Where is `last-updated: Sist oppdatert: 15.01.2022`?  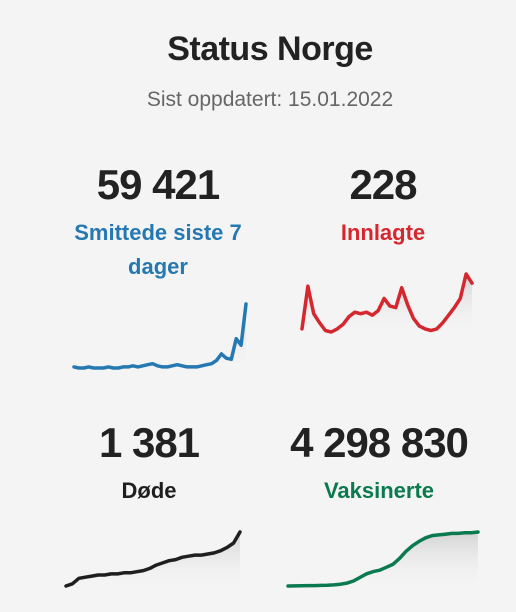 last-updated: Sist oppdatert: 15.01.2022 is located at coordinates (270, 99).